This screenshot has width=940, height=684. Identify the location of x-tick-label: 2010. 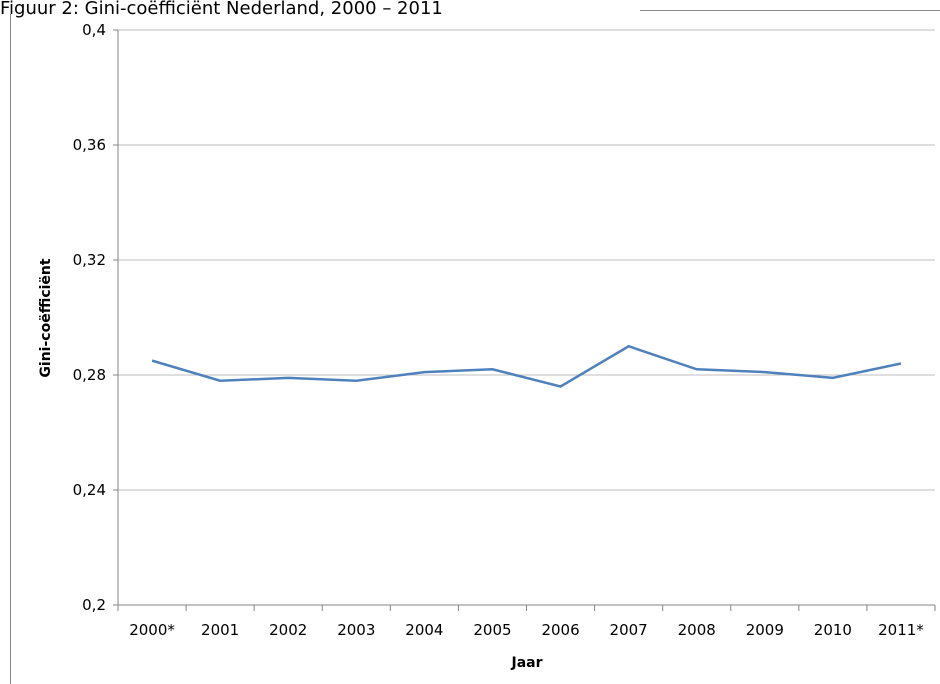
(833, 630).